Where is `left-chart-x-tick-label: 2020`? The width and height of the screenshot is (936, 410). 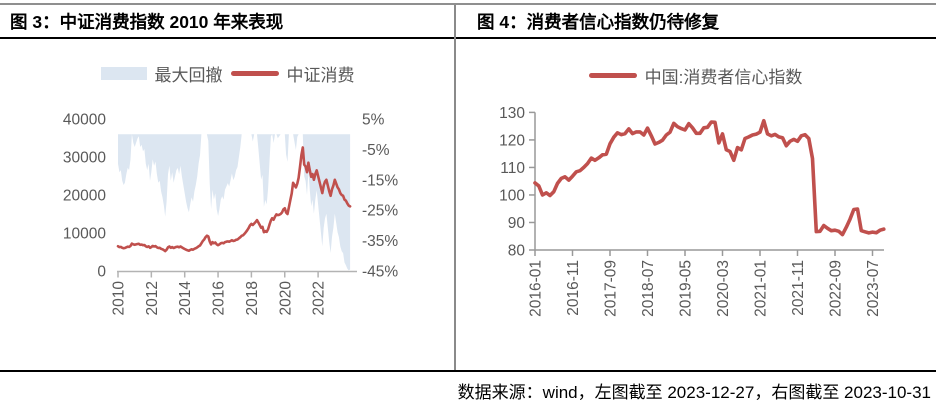
left-chart-x-tick-label: 2020 is located at coordinates (285, 298).